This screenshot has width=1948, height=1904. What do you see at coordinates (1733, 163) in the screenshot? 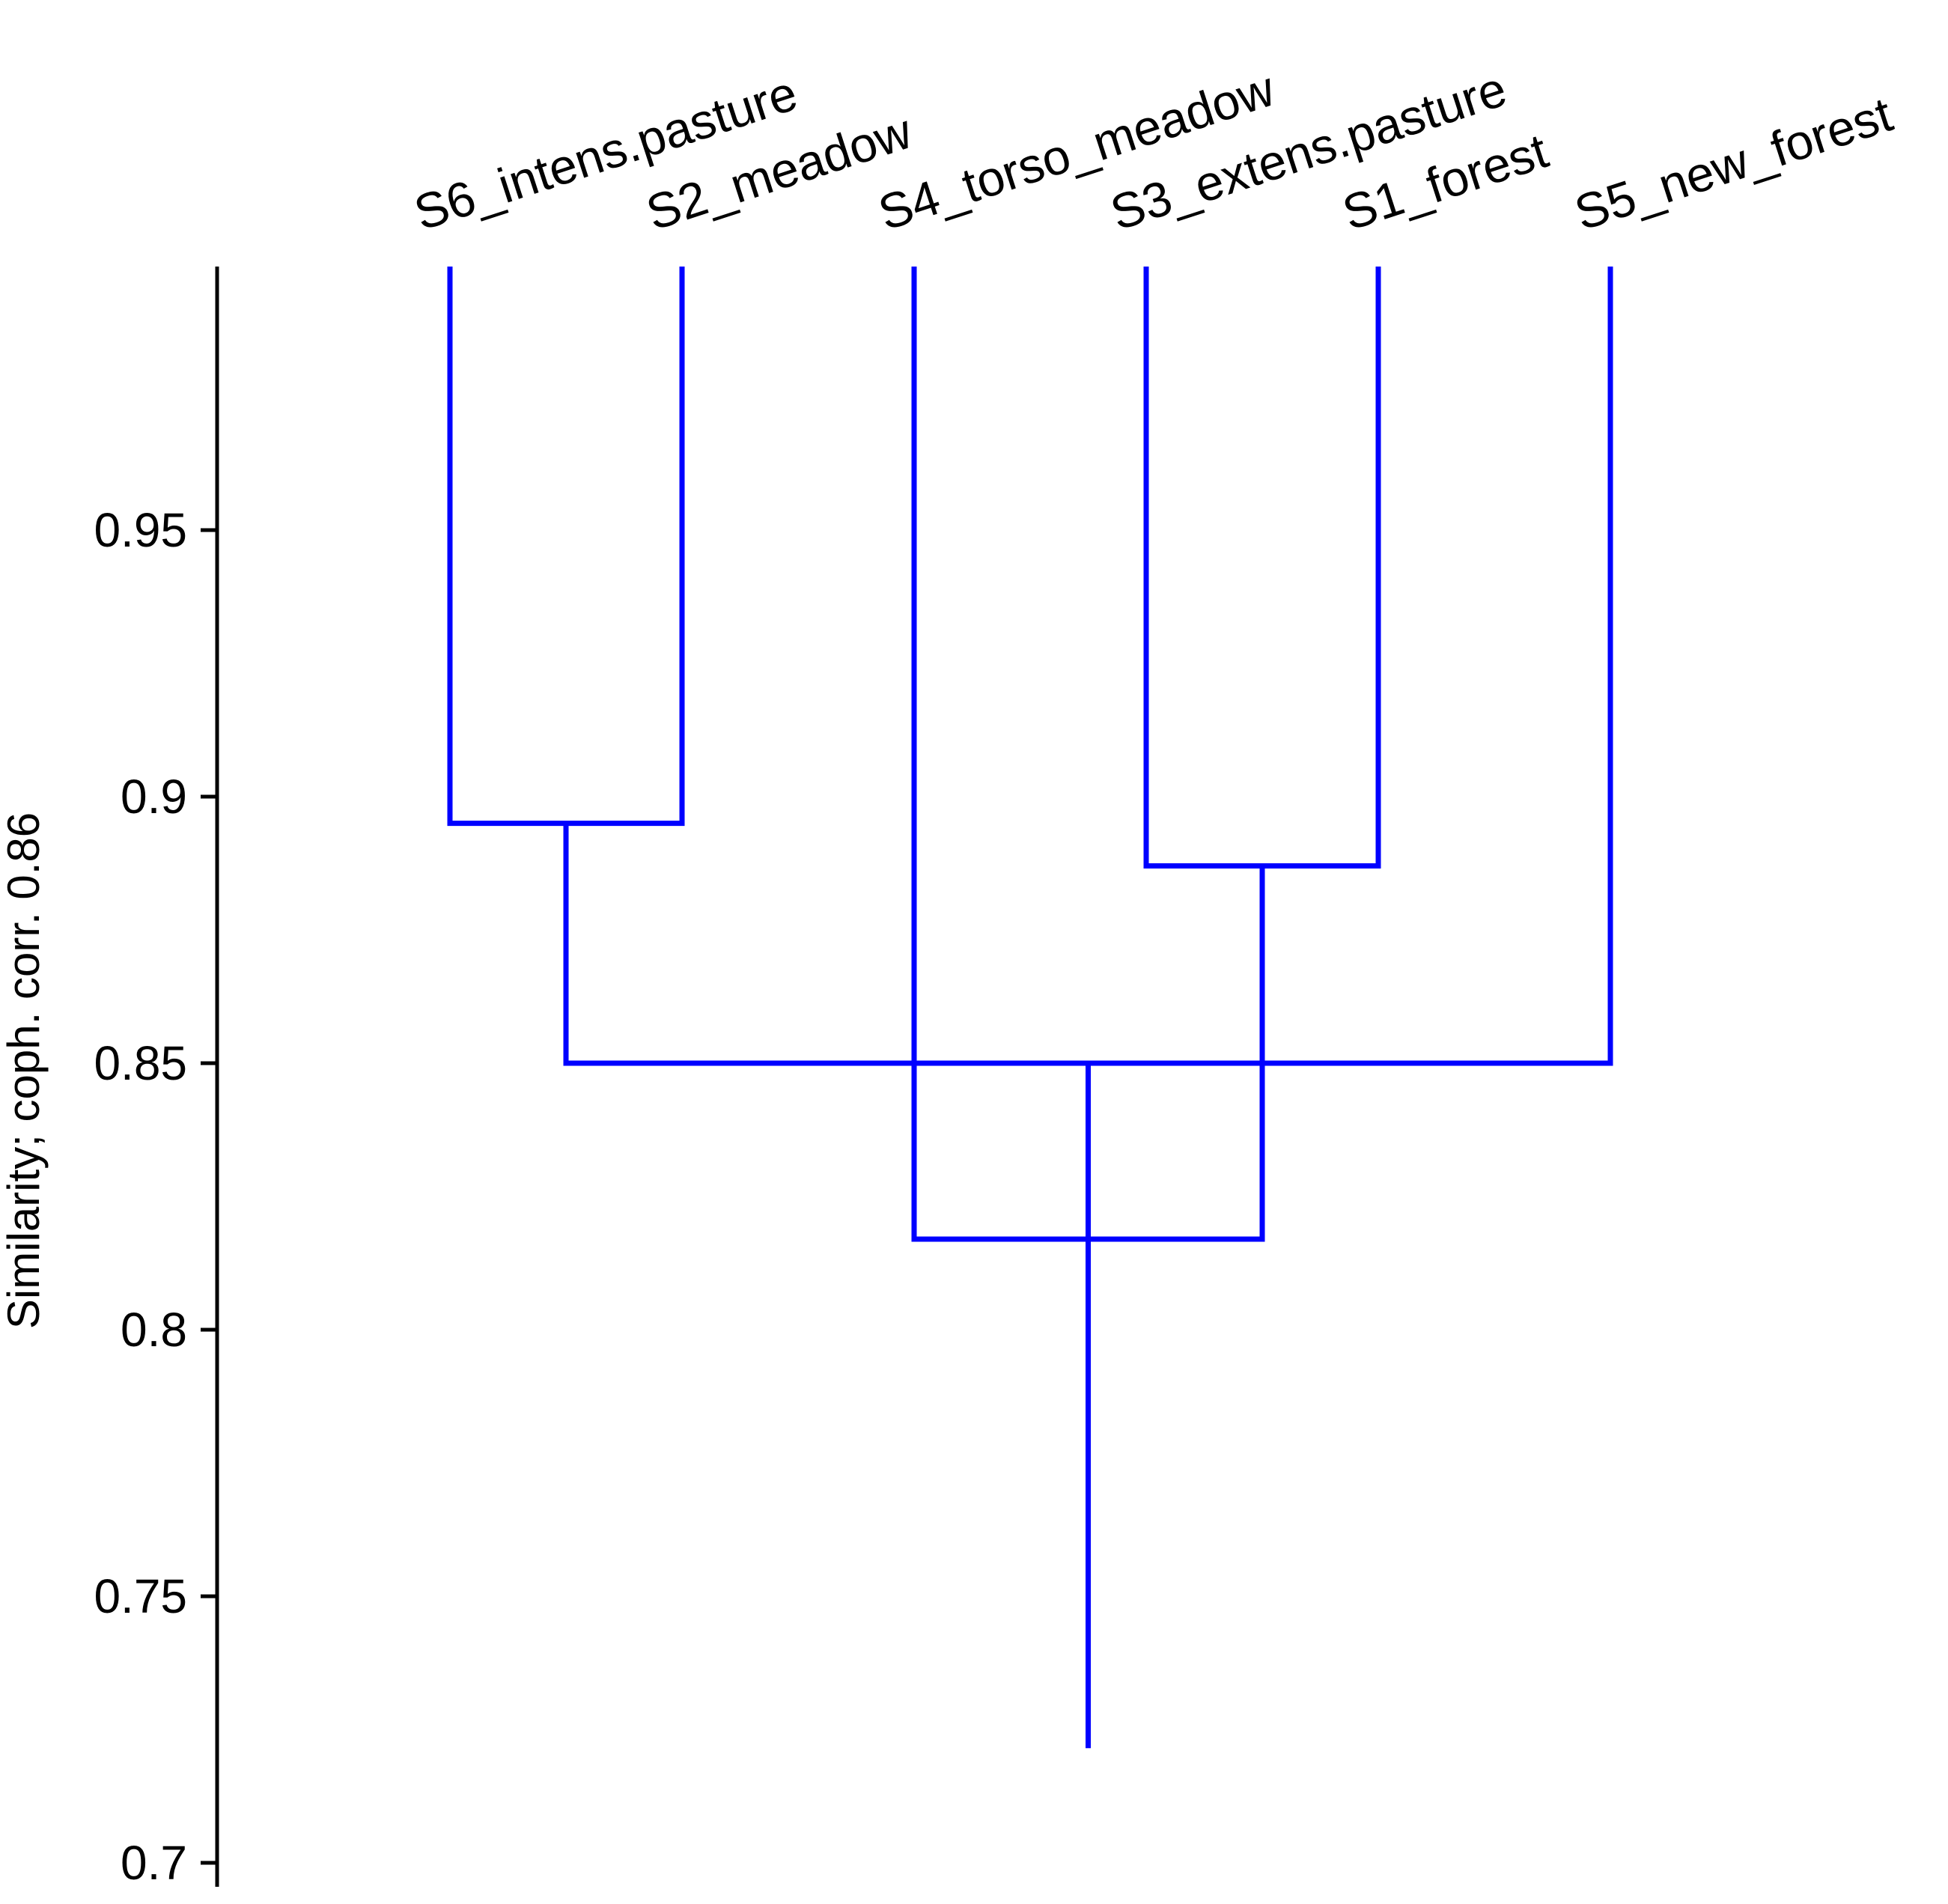
I see `leaf-label: S5_new_forest` at bounding box center [1733, 163].